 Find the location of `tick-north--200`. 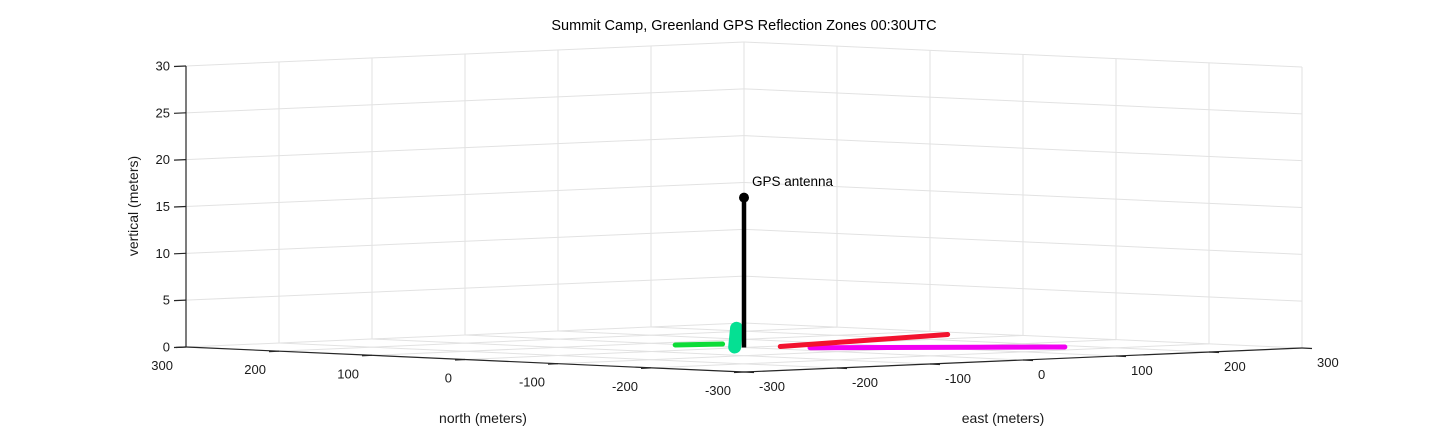

tick-north--200 is located at coordinates (646, 368).